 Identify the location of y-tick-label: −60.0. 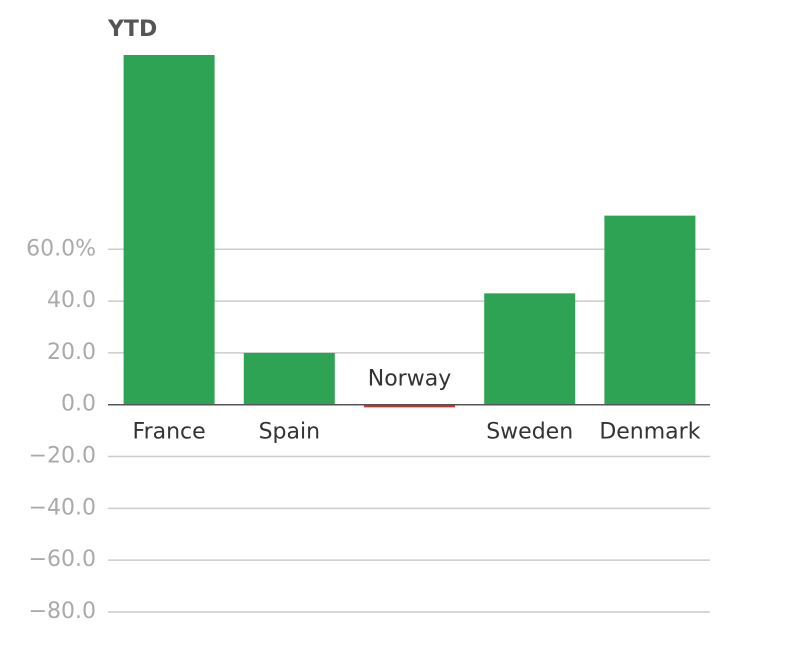
(62, 559).